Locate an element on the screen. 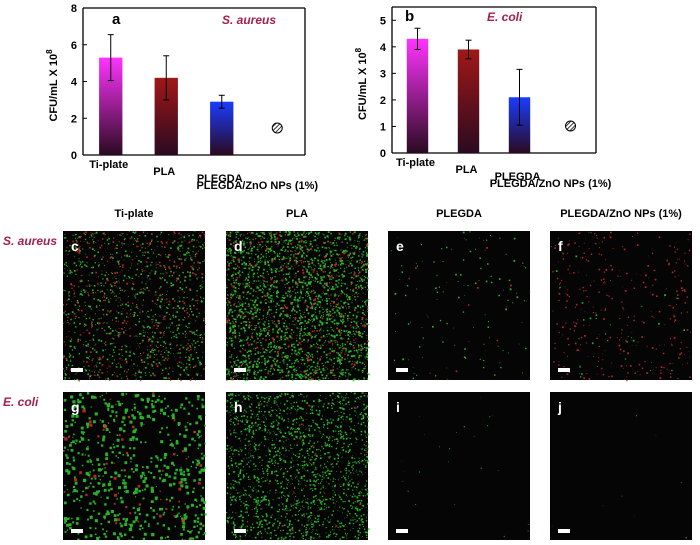 Image resolution: width=700 pixels, height=545 pixels. panel-letter: i is located at coordinates (398, 407).